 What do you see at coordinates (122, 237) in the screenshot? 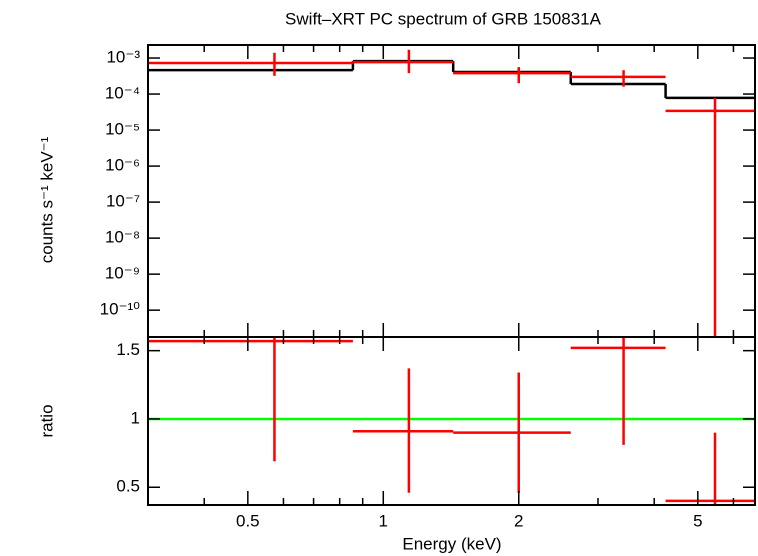
I see `y-tick-label: 10⁻⁸` at bounding box center [122, 237].